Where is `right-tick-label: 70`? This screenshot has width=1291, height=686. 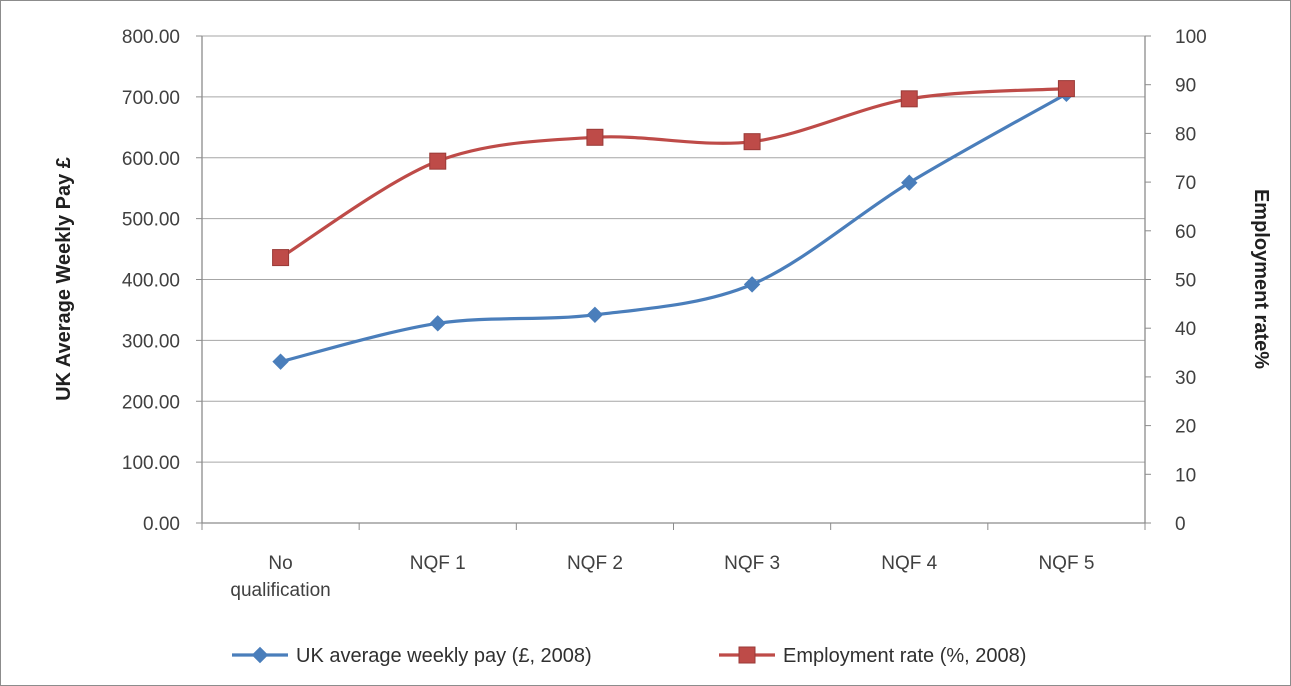
right-tick-label: 70 is located at coordinates (1185, 183).